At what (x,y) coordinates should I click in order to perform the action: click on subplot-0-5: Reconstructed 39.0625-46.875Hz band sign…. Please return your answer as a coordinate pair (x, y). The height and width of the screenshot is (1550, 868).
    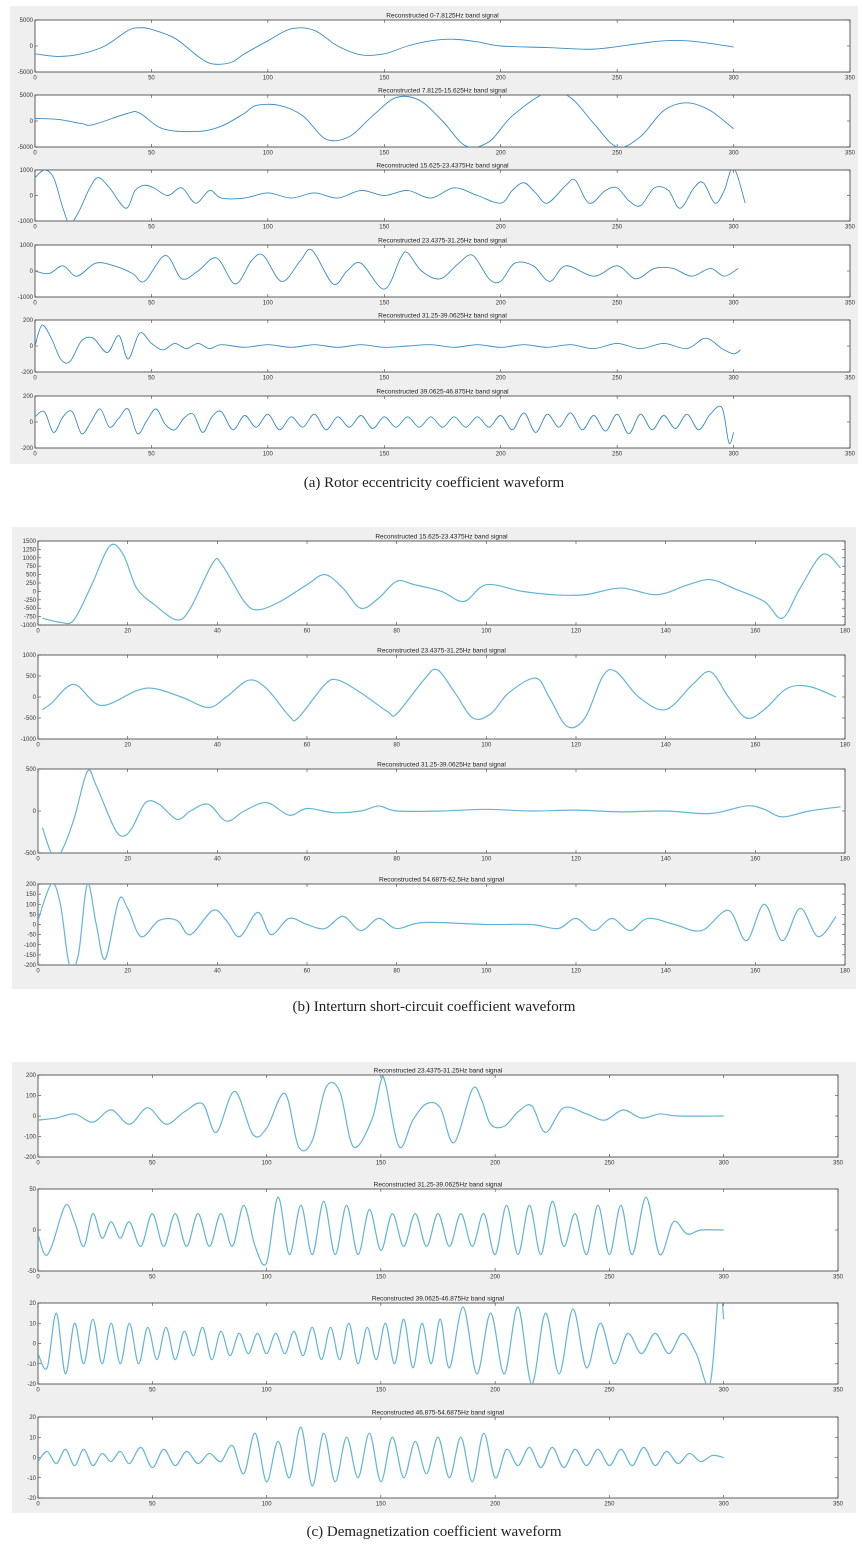
    Looking at the image, I should click on (438, 423).